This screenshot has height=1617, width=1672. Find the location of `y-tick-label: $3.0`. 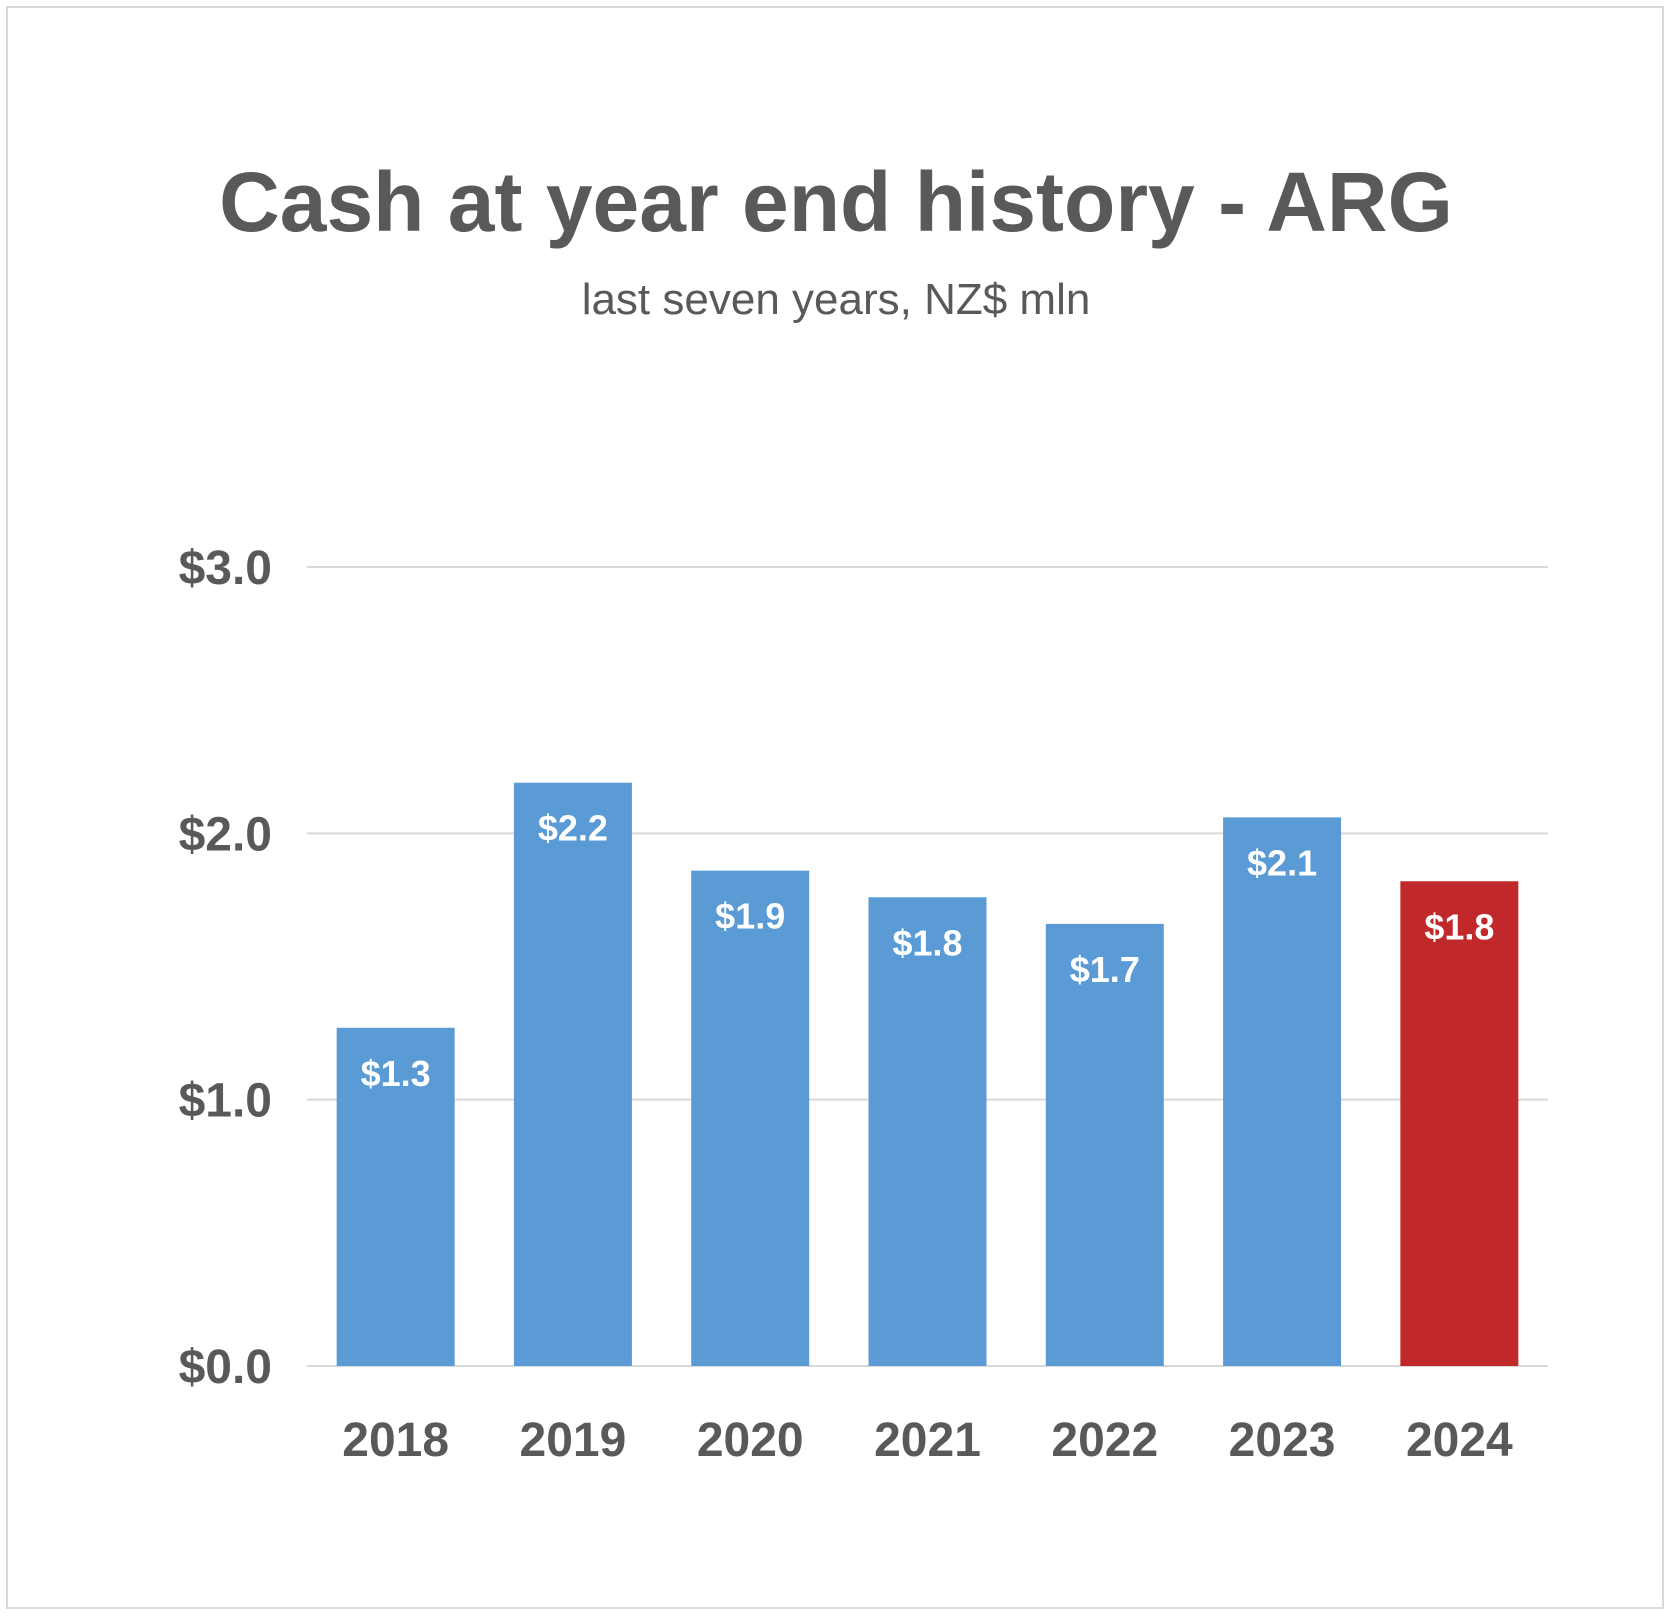

y-tick-label: $3.0 is located at coordinates (225, 568).